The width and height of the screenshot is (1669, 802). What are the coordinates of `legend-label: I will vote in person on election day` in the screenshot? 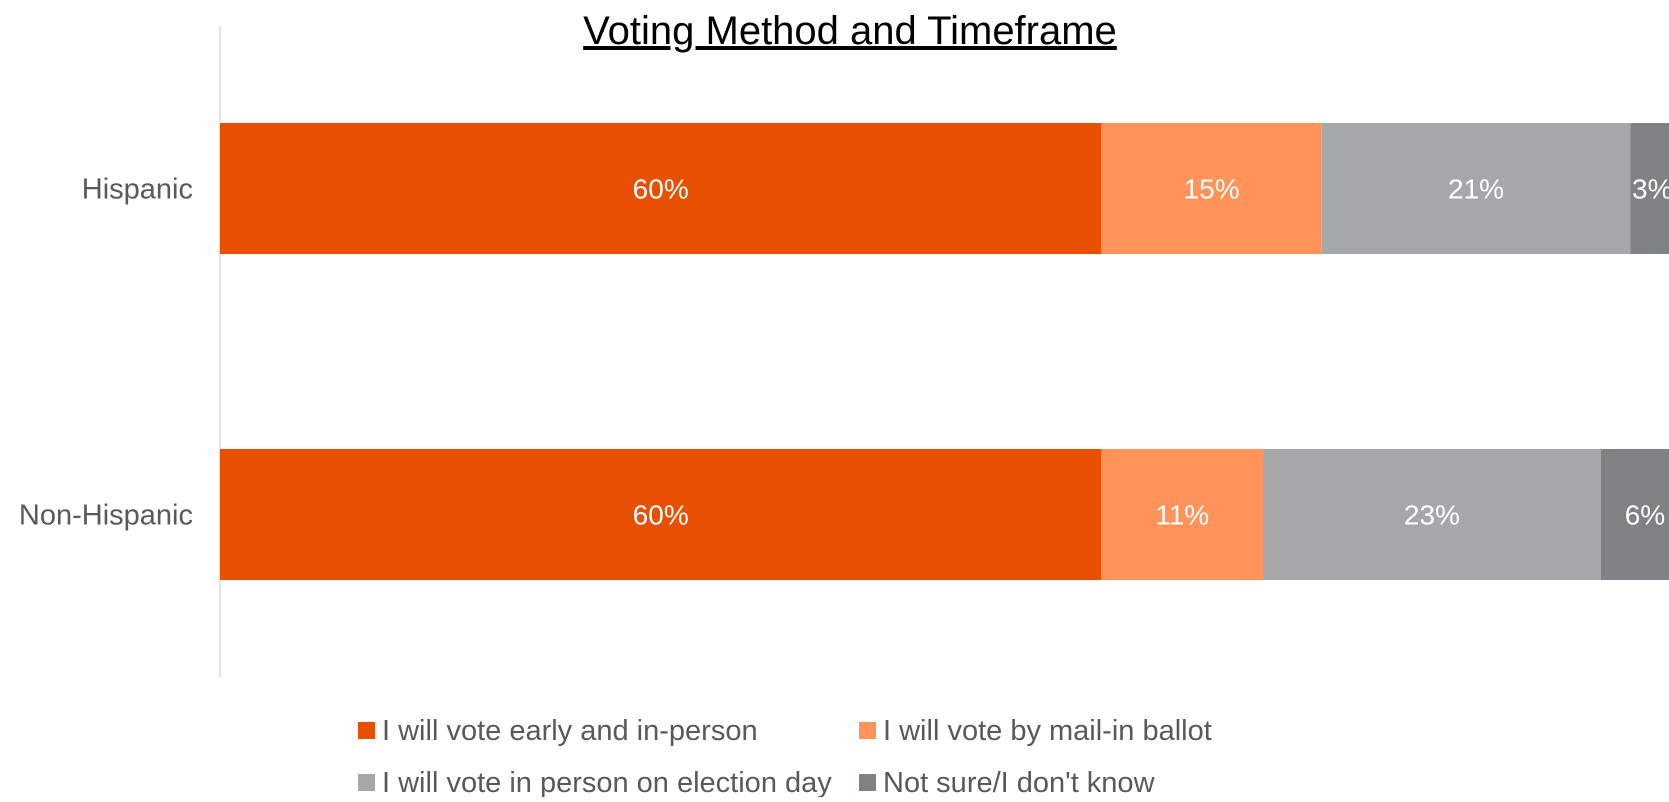 It's located at (607, 782).